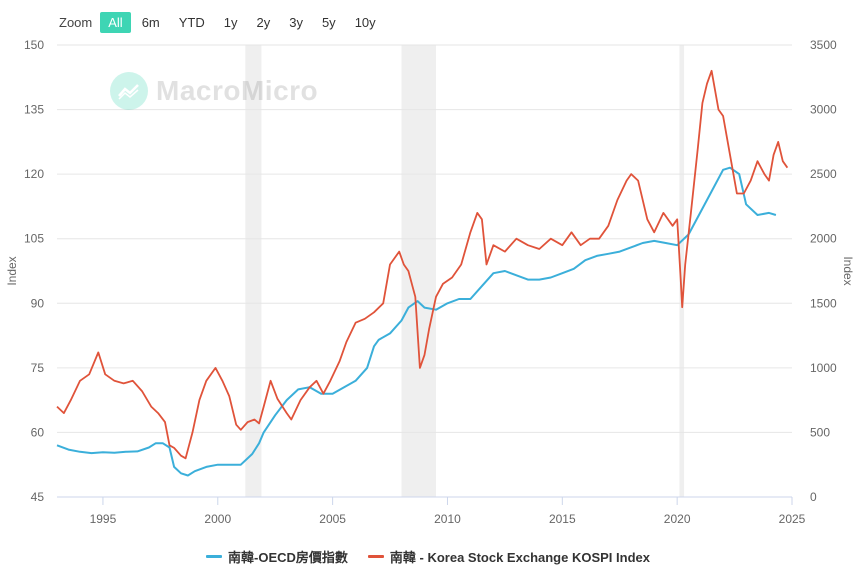  Describe the element at coordinates (823, 239) in the screenshot. I see `y-right-tick-label: 2000` at that location.